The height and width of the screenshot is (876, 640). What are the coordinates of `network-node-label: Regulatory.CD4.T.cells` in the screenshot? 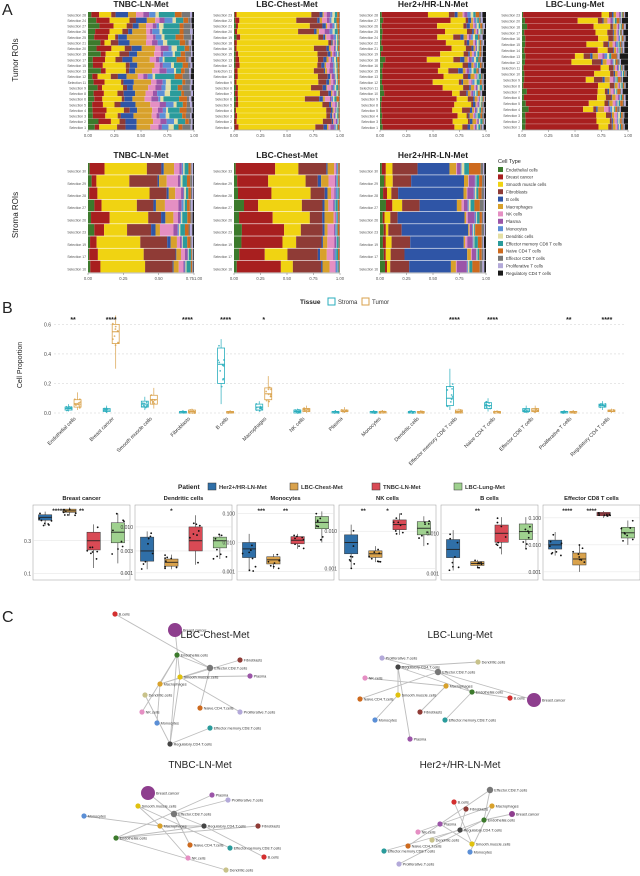 It's located at (227, 827).